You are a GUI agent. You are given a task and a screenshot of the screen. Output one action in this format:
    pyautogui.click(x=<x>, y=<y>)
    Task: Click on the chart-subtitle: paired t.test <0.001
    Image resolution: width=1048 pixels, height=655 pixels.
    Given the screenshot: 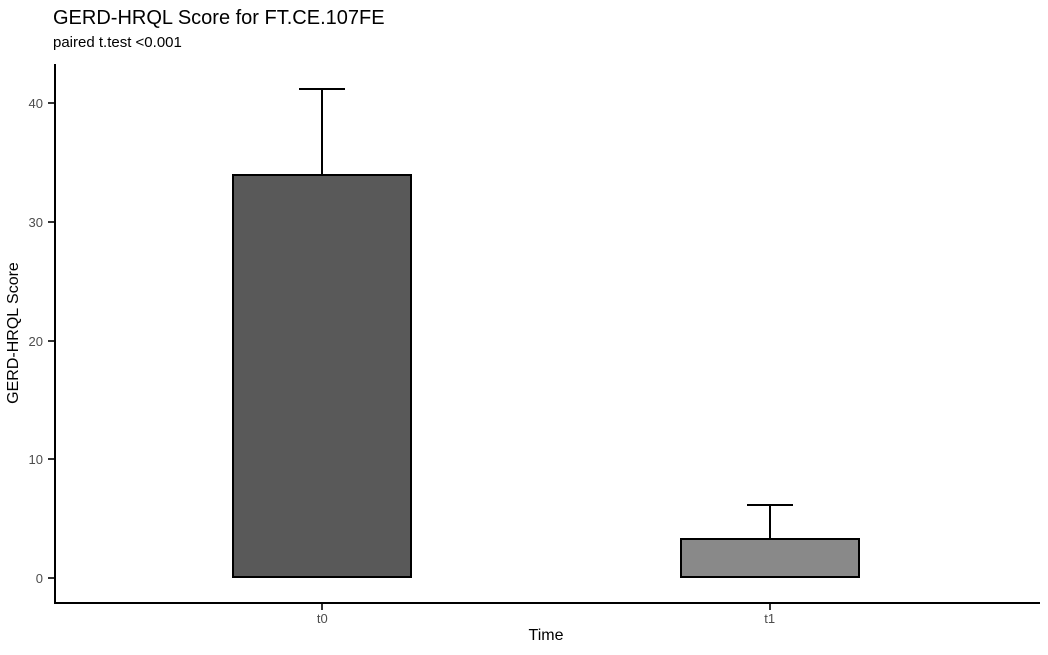 What is the action you would take?
    pyautogui.click(x=117, y=42)
    